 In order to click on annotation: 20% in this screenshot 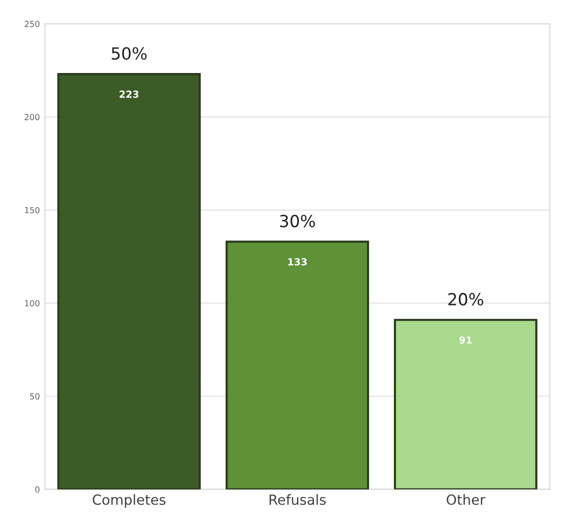, I will do `click(466, 299)`.